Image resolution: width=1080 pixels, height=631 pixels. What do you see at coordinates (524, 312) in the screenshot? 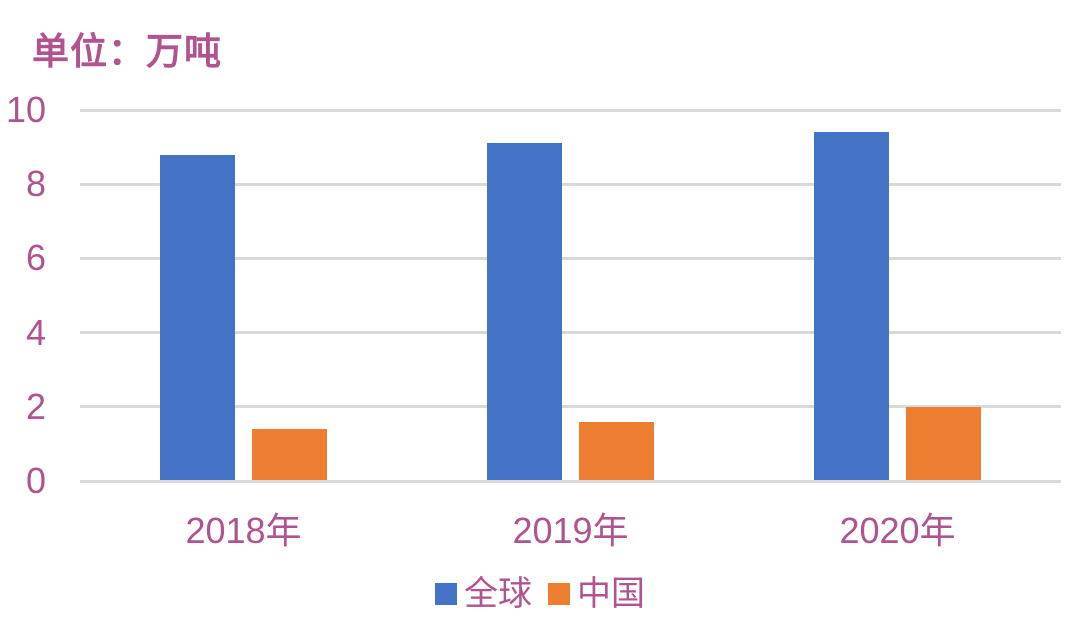
I see `bar-global-2019` at bounding box center [524, 312].